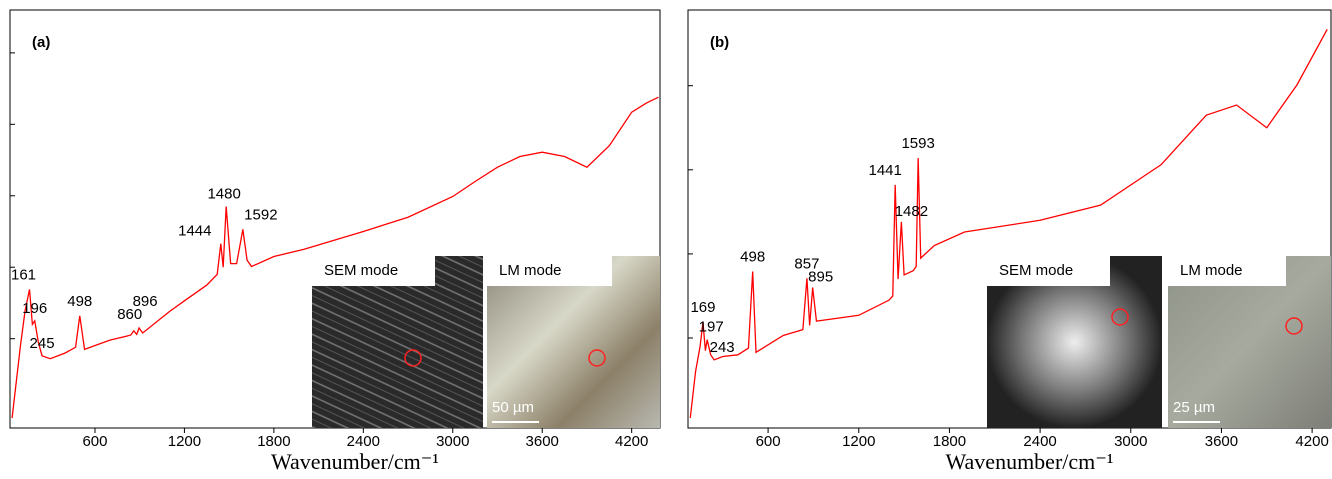  I want to click on peak-label: 1482, so click(911, 211).